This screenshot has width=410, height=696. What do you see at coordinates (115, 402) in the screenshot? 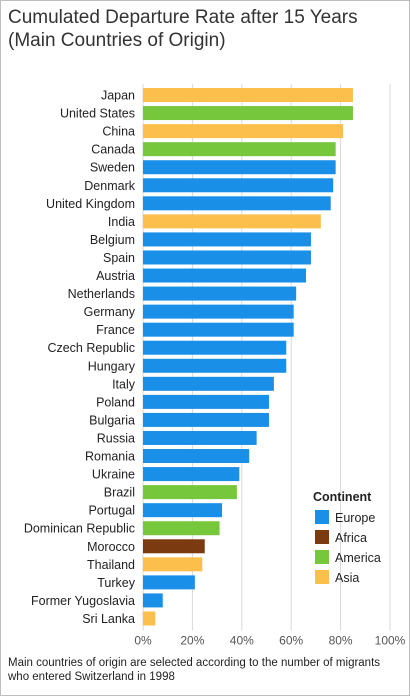
I see `category-label: Poland` at bounding box center [115, 402].